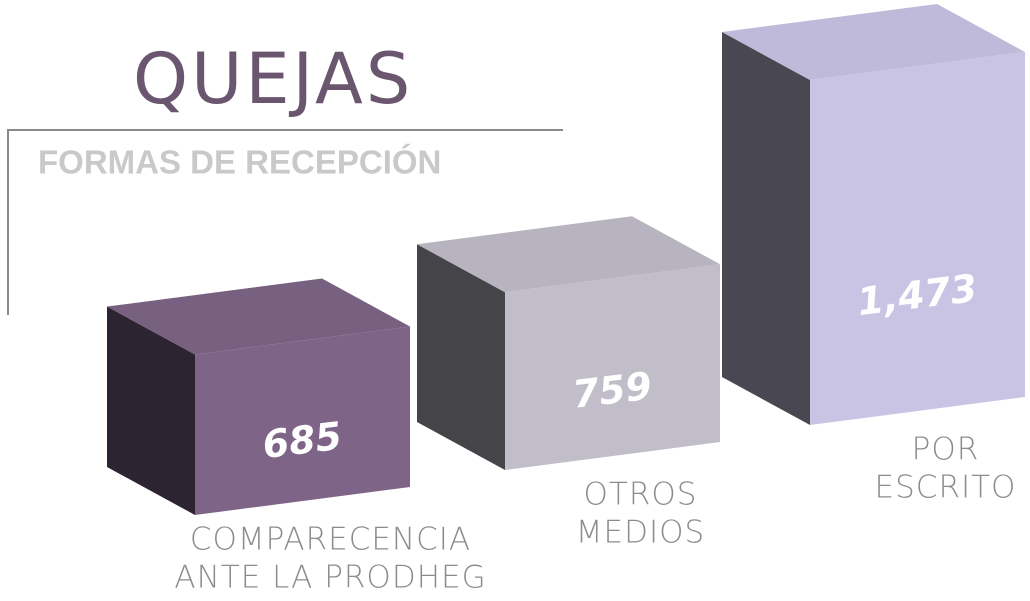 The width and height of the screenshot is (1030, 601). I want to click on category-label: ESCRITO, so click(946, 488).